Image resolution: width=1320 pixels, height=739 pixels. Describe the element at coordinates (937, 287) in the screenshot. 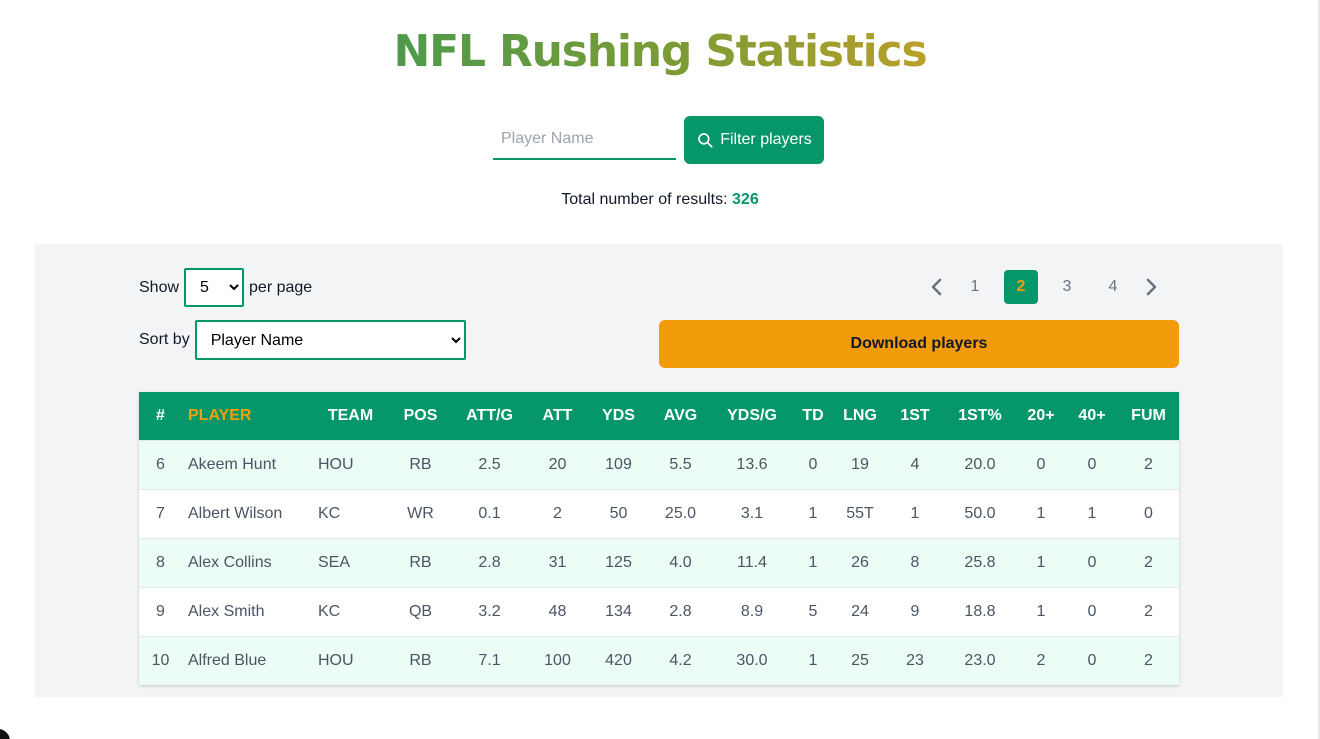

I see `chevron-left-icon` at that location.